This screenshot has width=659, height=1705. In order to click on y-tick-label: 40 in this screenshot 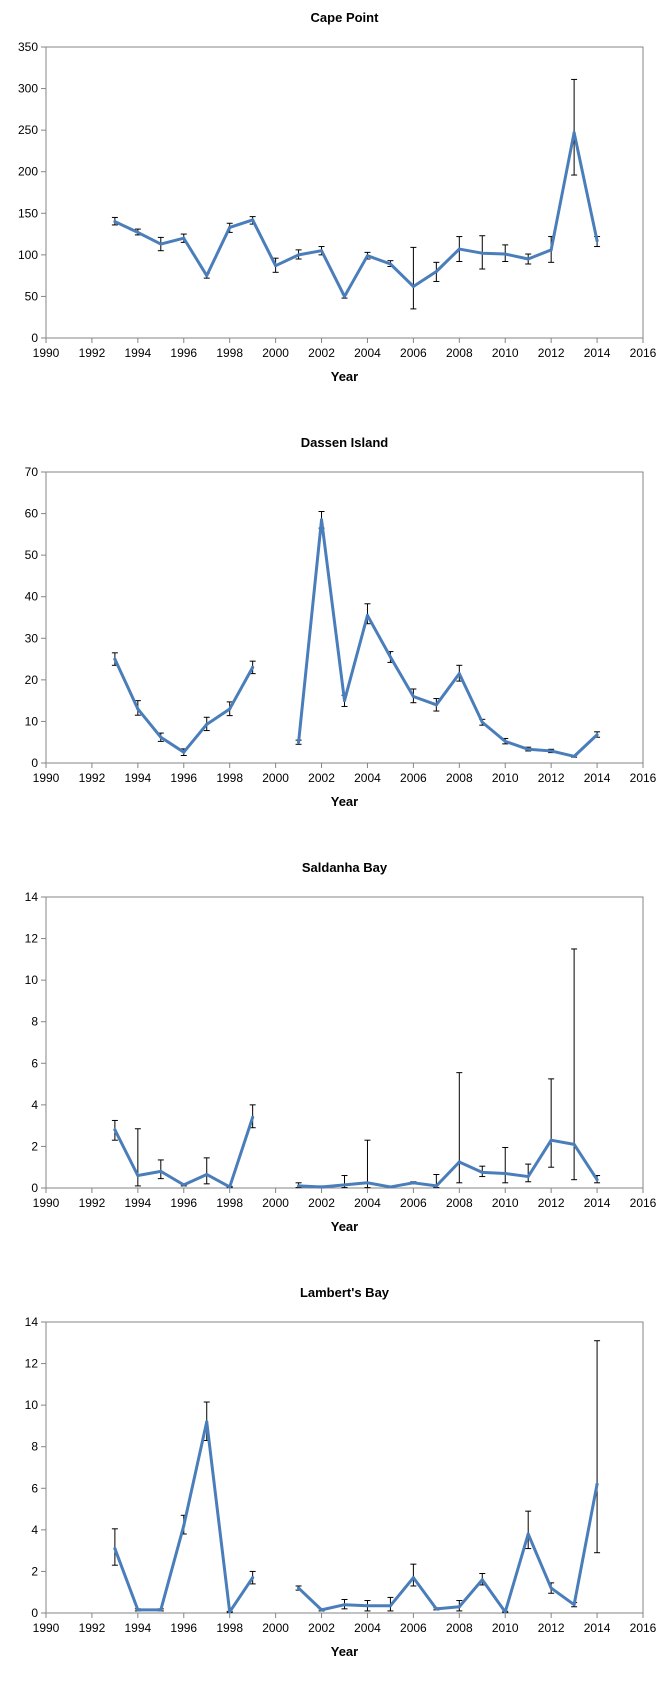, I will do `click(32, 597)`.